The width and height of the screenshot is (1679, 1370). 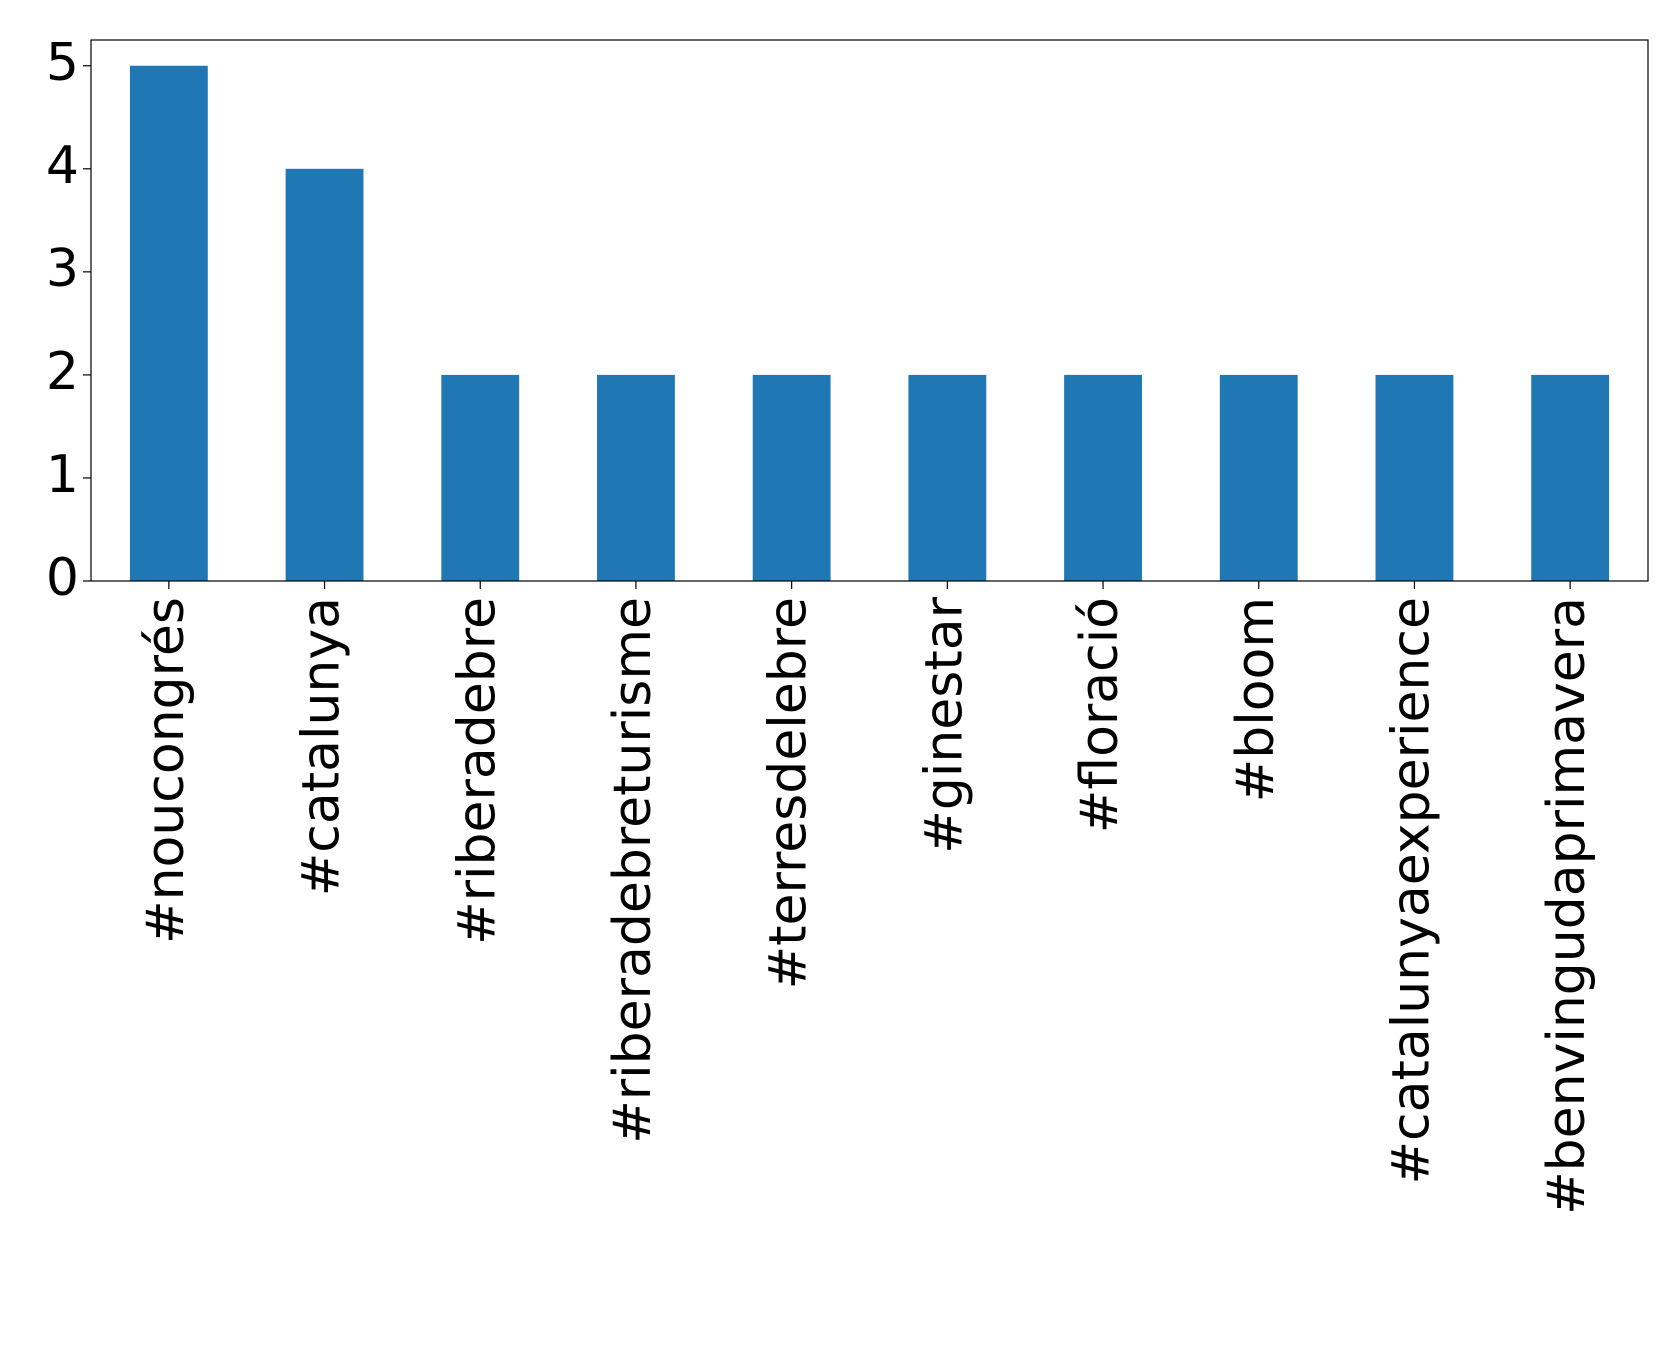 I want to click on y-tick-label: 2, so click(x=62, y=372).